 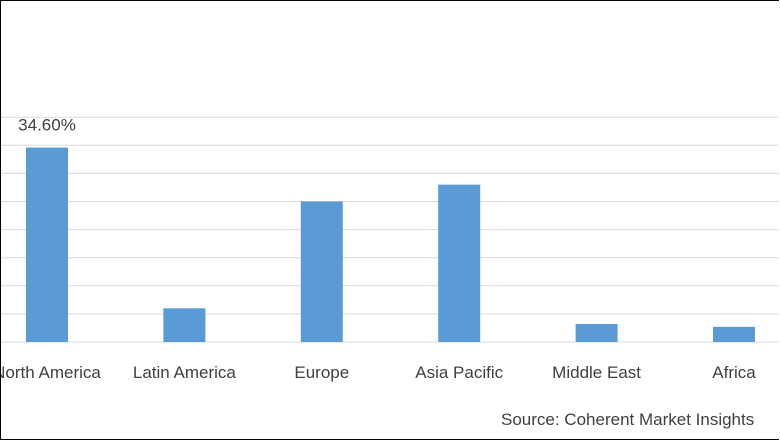 What do you see at coordinates (596, 333) in the screenshot?
I see `bar-middle-east` at bounding box center [596, 333].